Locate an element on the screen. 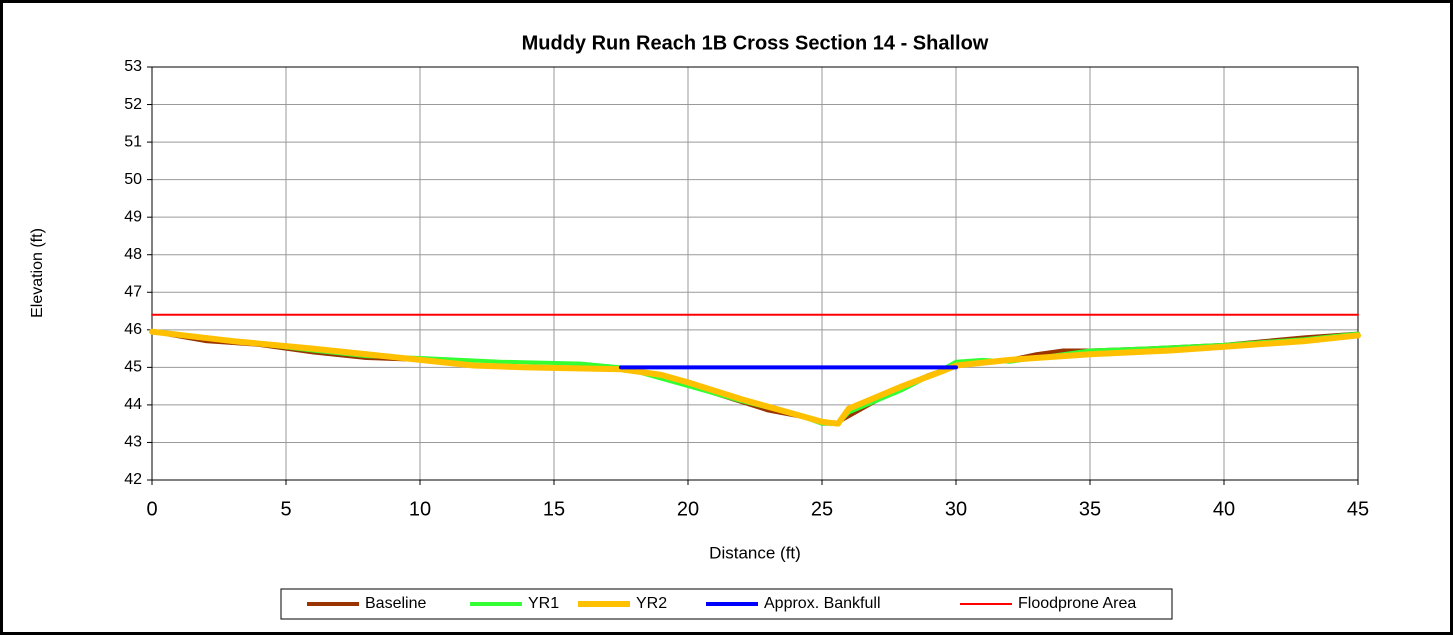  x-tick-label: 30 is located at coordinates (956, 509).